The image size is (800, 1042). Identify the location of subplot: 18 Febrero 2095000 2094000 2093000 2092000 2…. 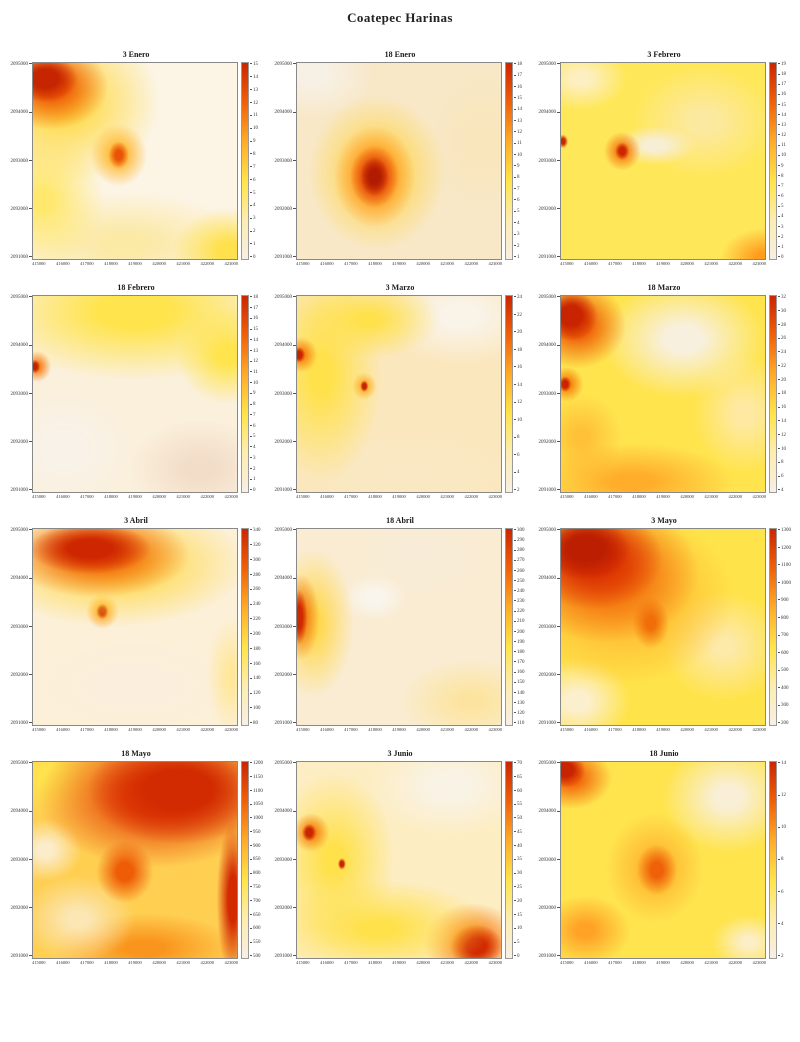
(136, 391).